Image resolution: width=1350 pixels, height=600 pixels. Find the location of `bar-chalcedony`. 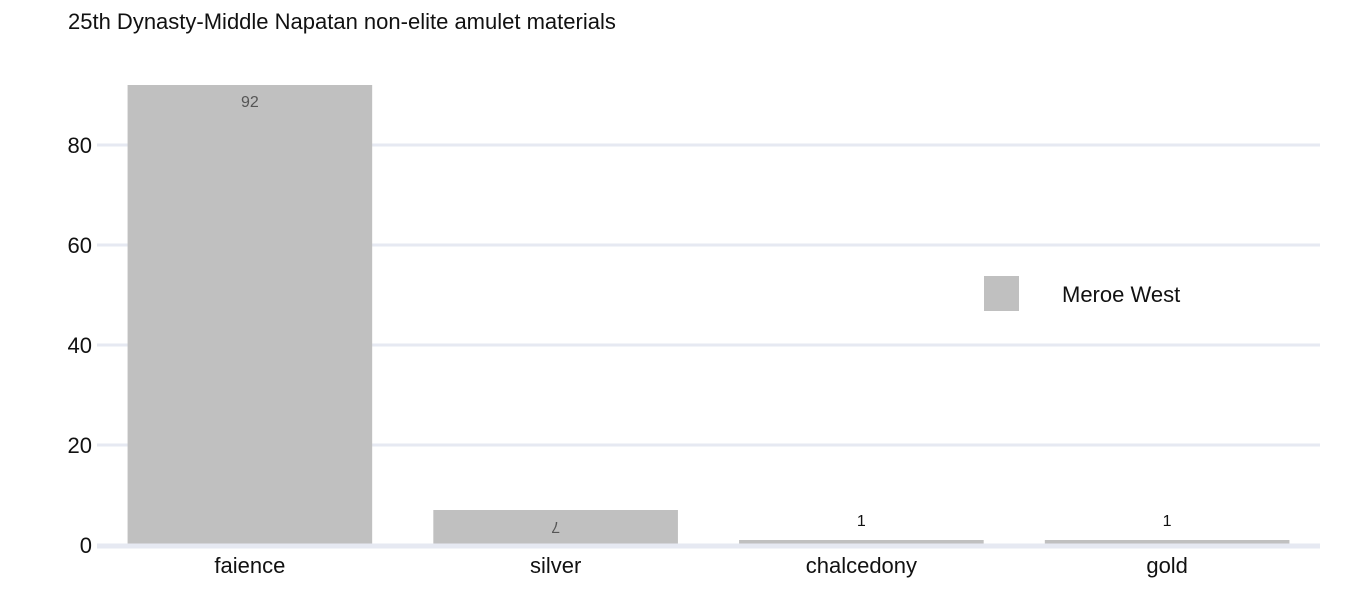

bar-chalcedony is located at coordinates (861, 542).